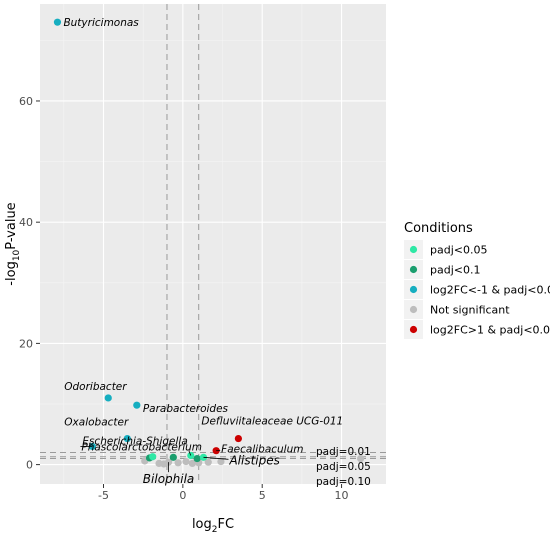 This screenshot has width=550, height=536. What do you see at coordinates (470, 310) in the screenshot?
I see `legend-label: Not significant` at bounding box center [470, 310].